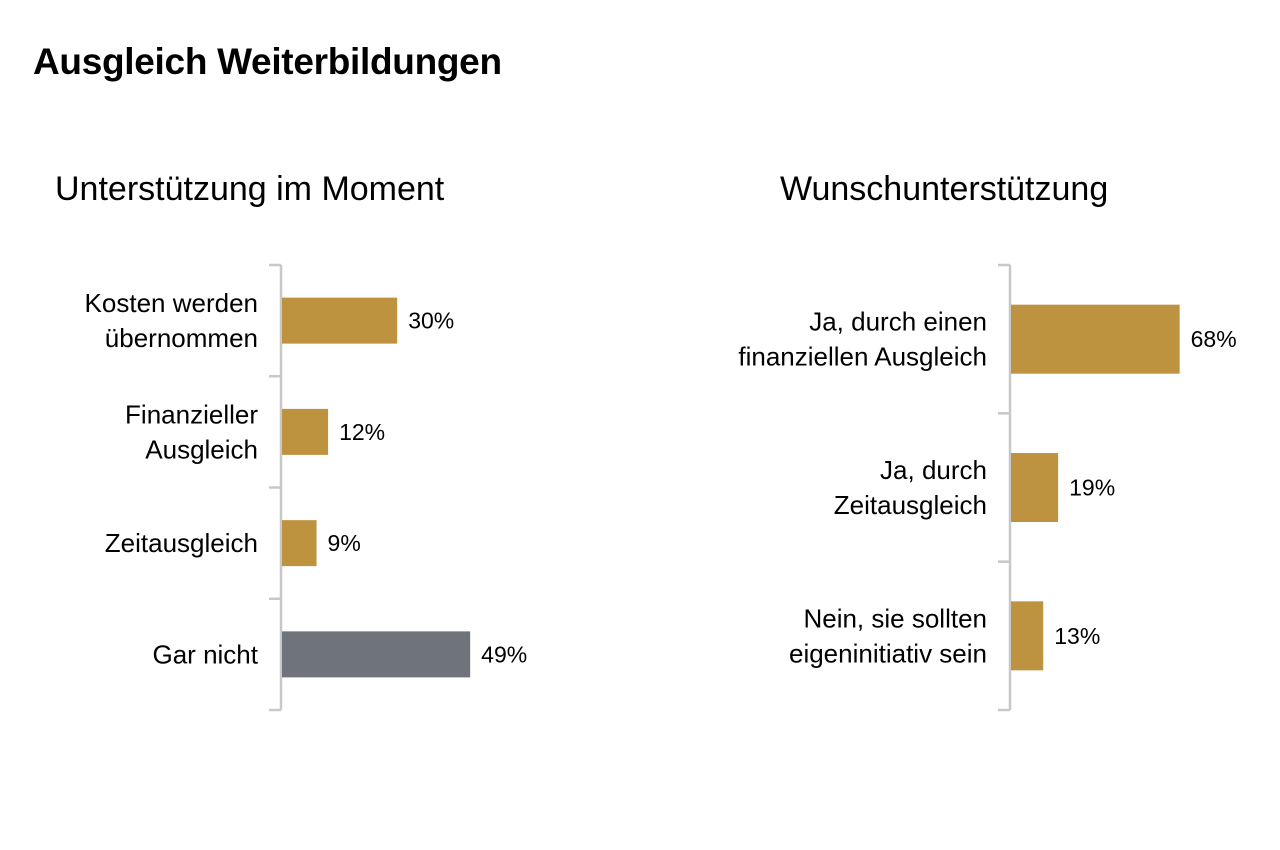  I want to click on chart-title-current-support: Unterstützung im Moment, so click(250, 189).